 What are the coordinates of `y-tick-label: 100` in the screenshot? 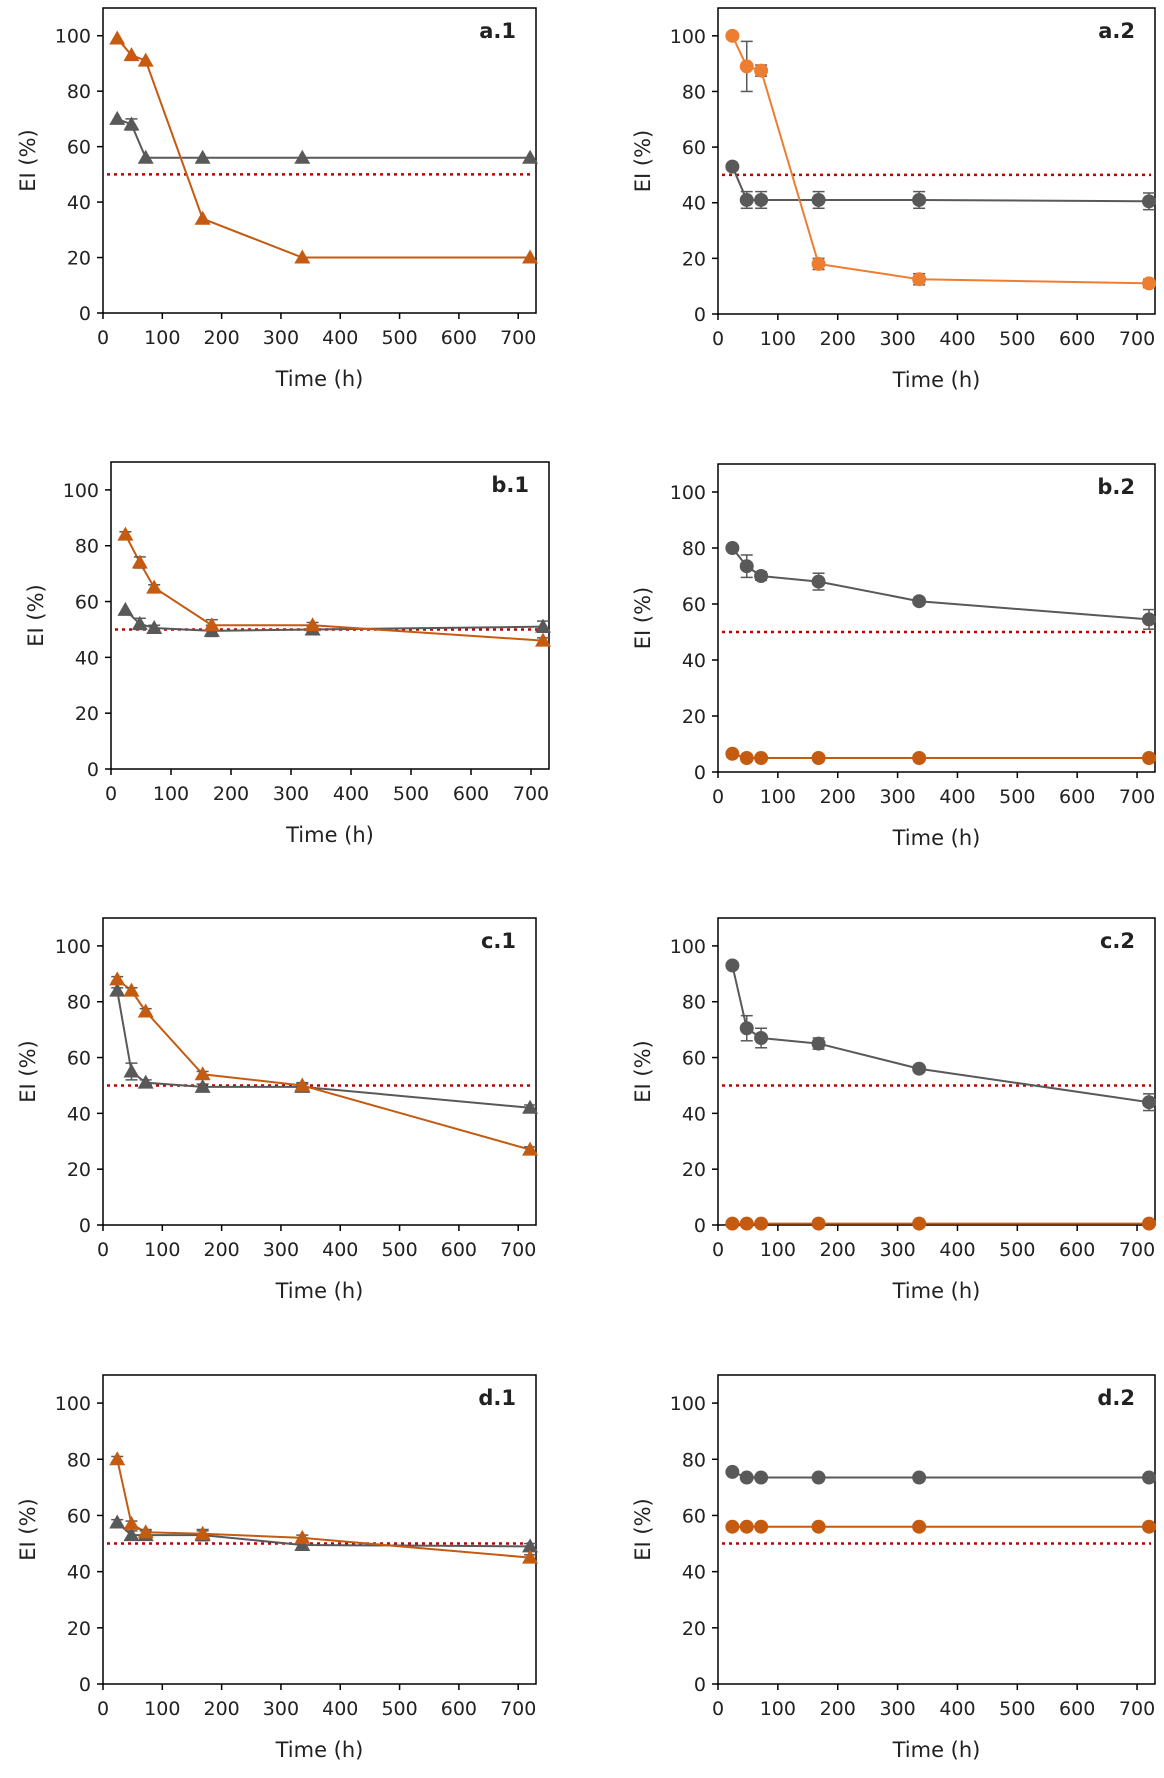 It's located at (688, 1404).